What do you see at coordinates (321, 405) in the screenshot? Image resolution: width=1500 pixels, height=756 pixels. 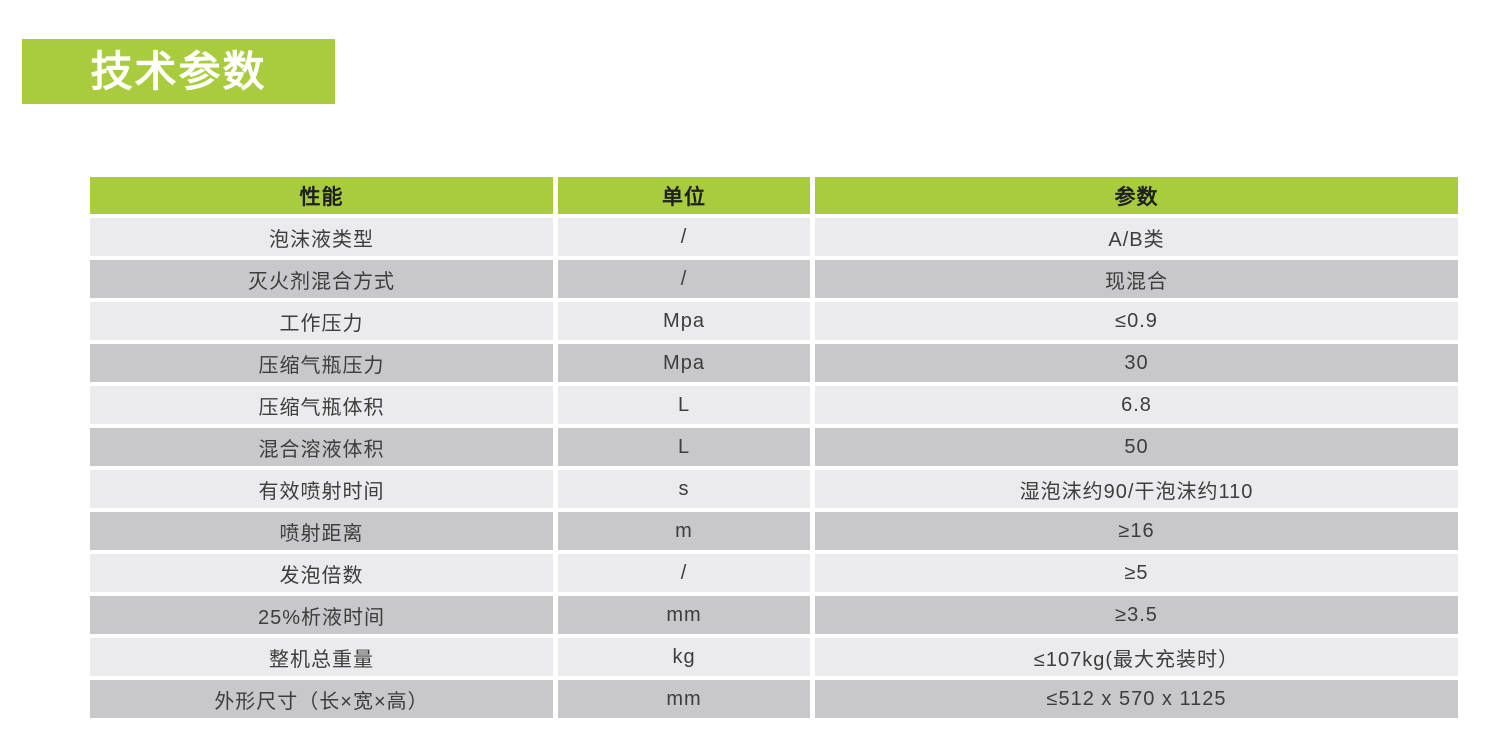 I see `spec-name-cell: 压缩气瓶体积` at bounding box center [321, 405].